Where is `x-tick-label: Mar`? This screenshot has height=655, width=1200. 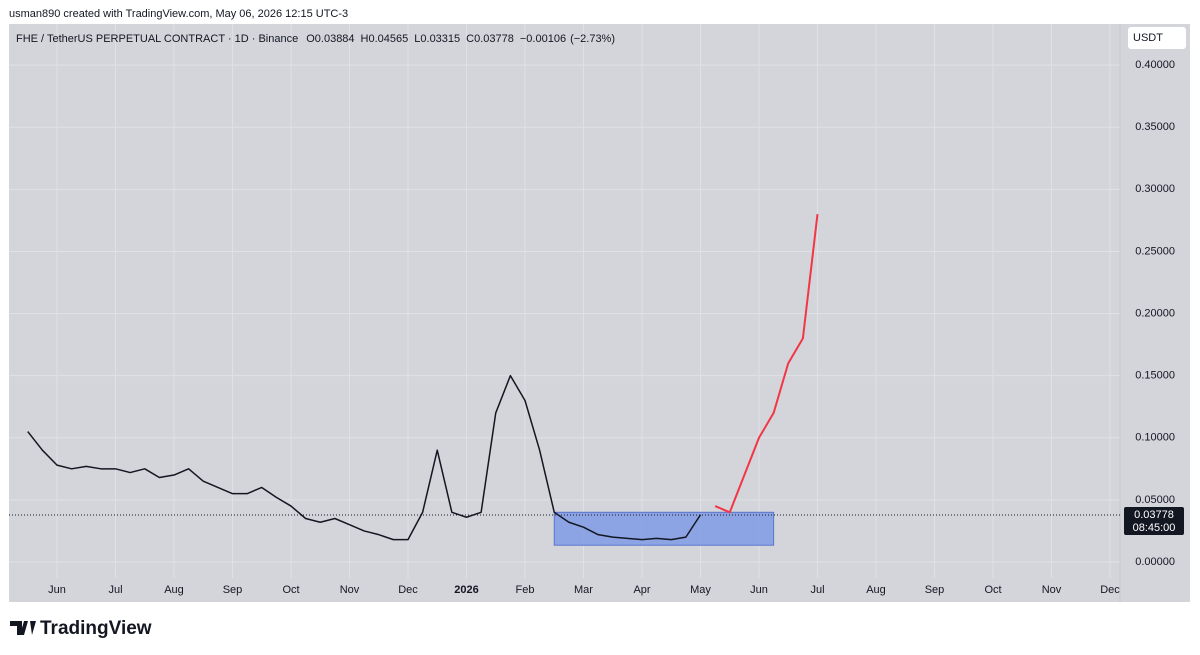
x-tick-label: Mar is located at coordinates (583, 590).